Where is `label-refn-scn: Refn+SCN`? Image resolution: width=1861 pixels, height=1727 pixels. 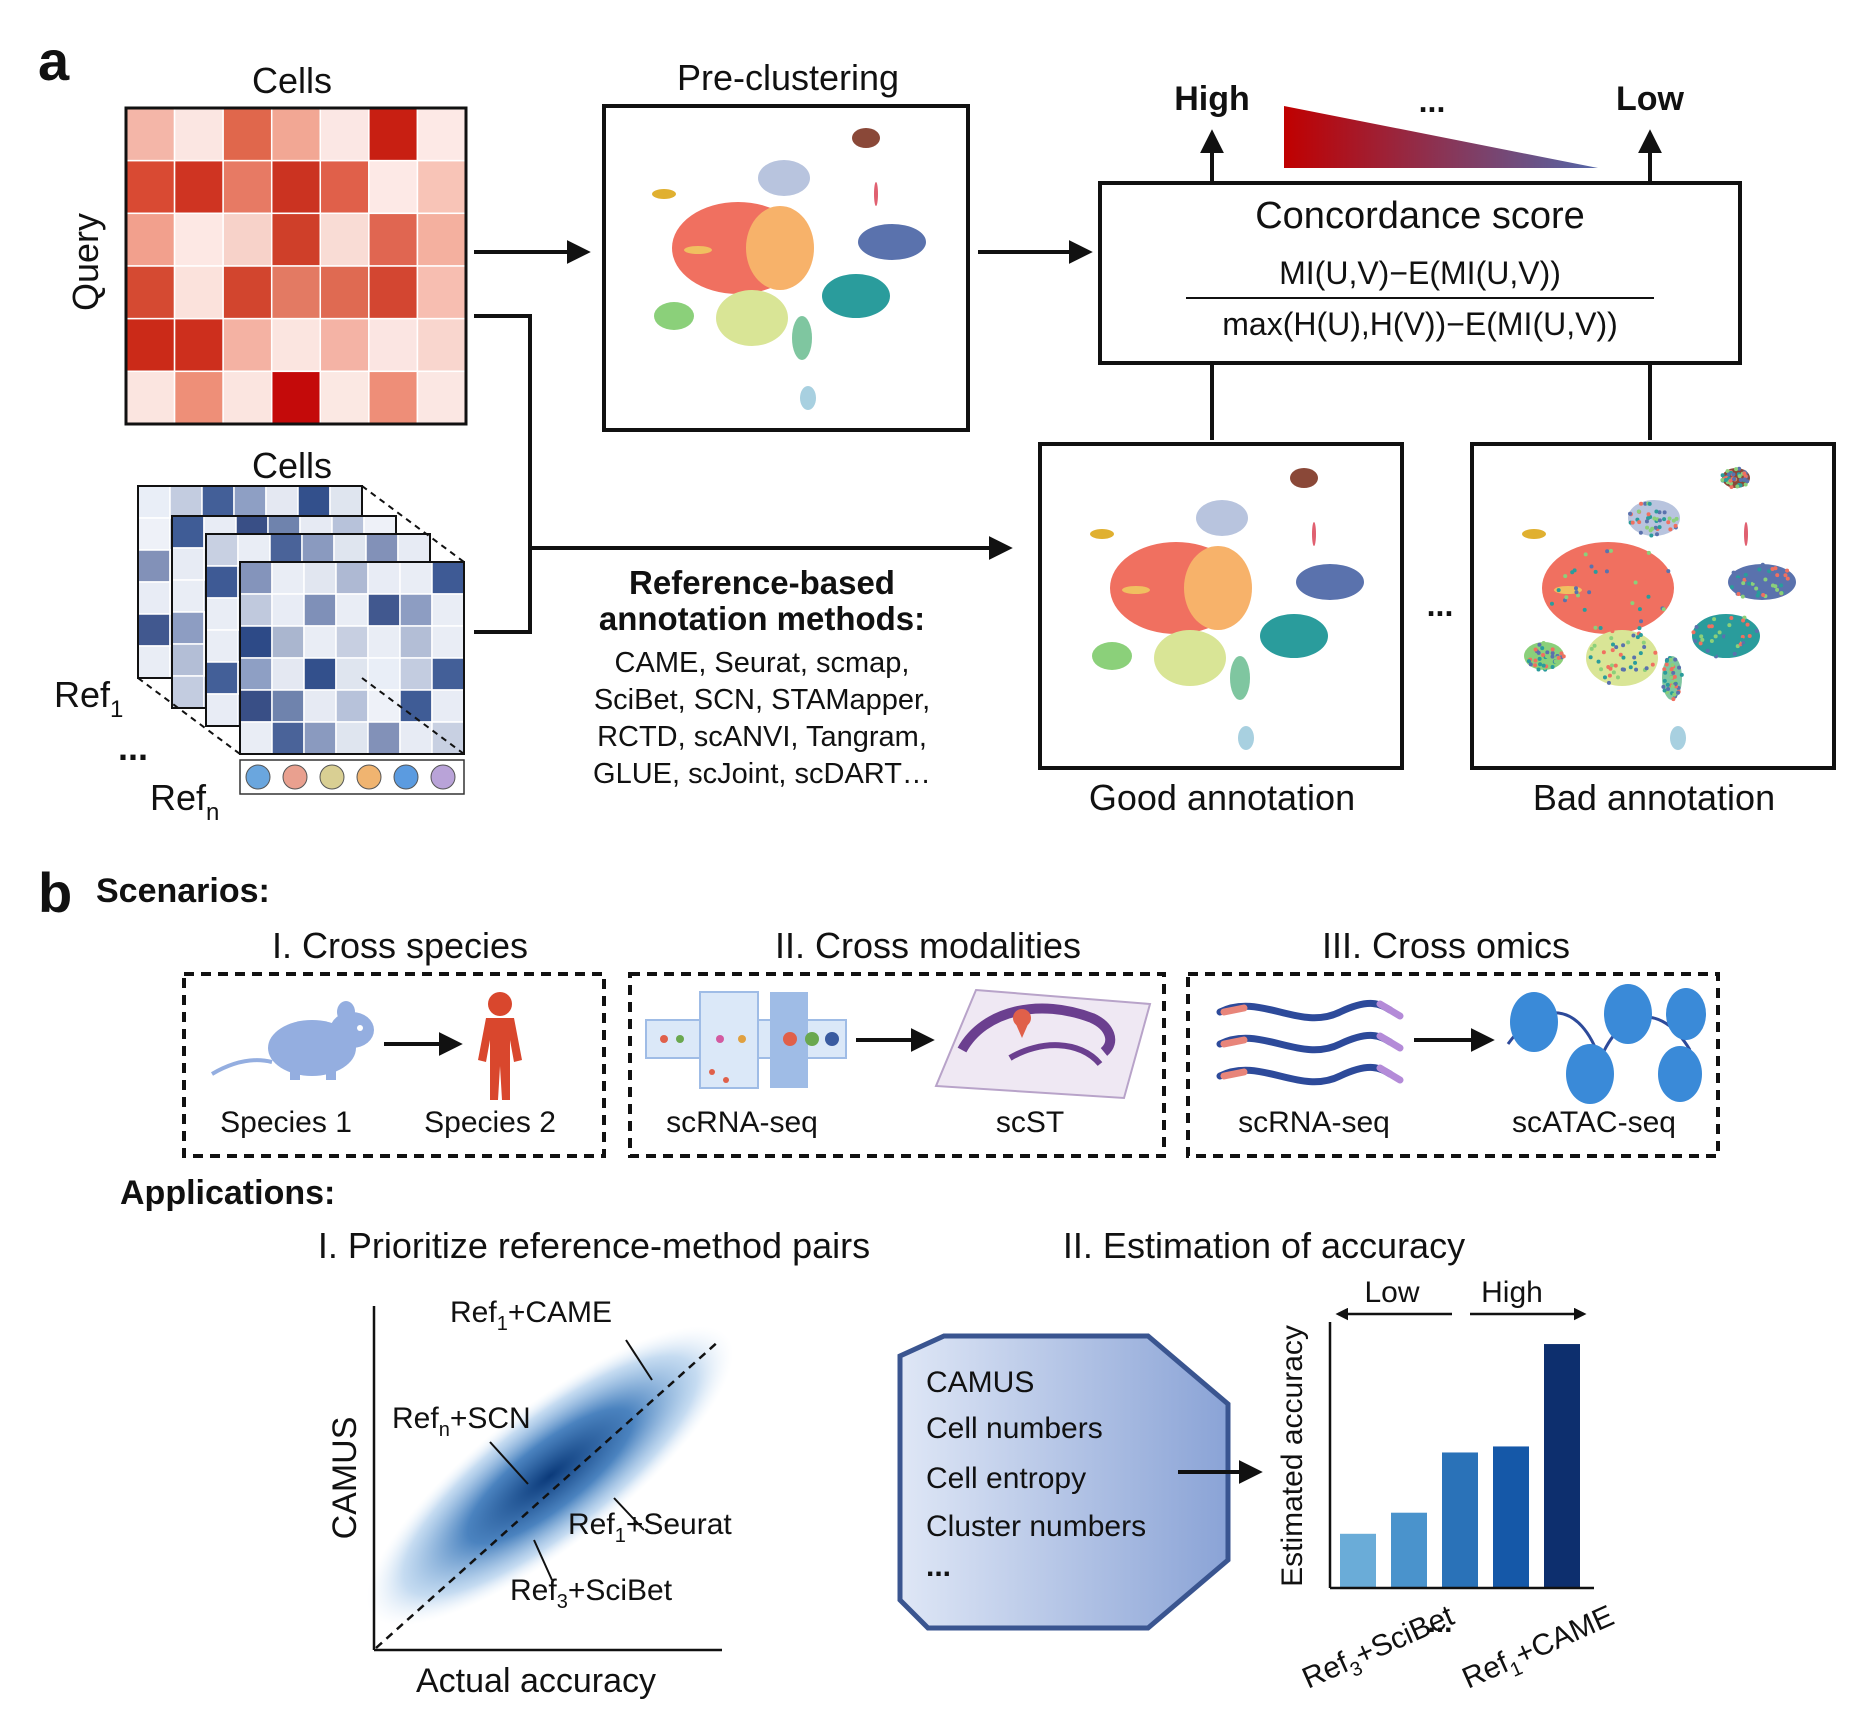
label-refn-scn: Refn+SCN is located at coordinates (461, 1421).